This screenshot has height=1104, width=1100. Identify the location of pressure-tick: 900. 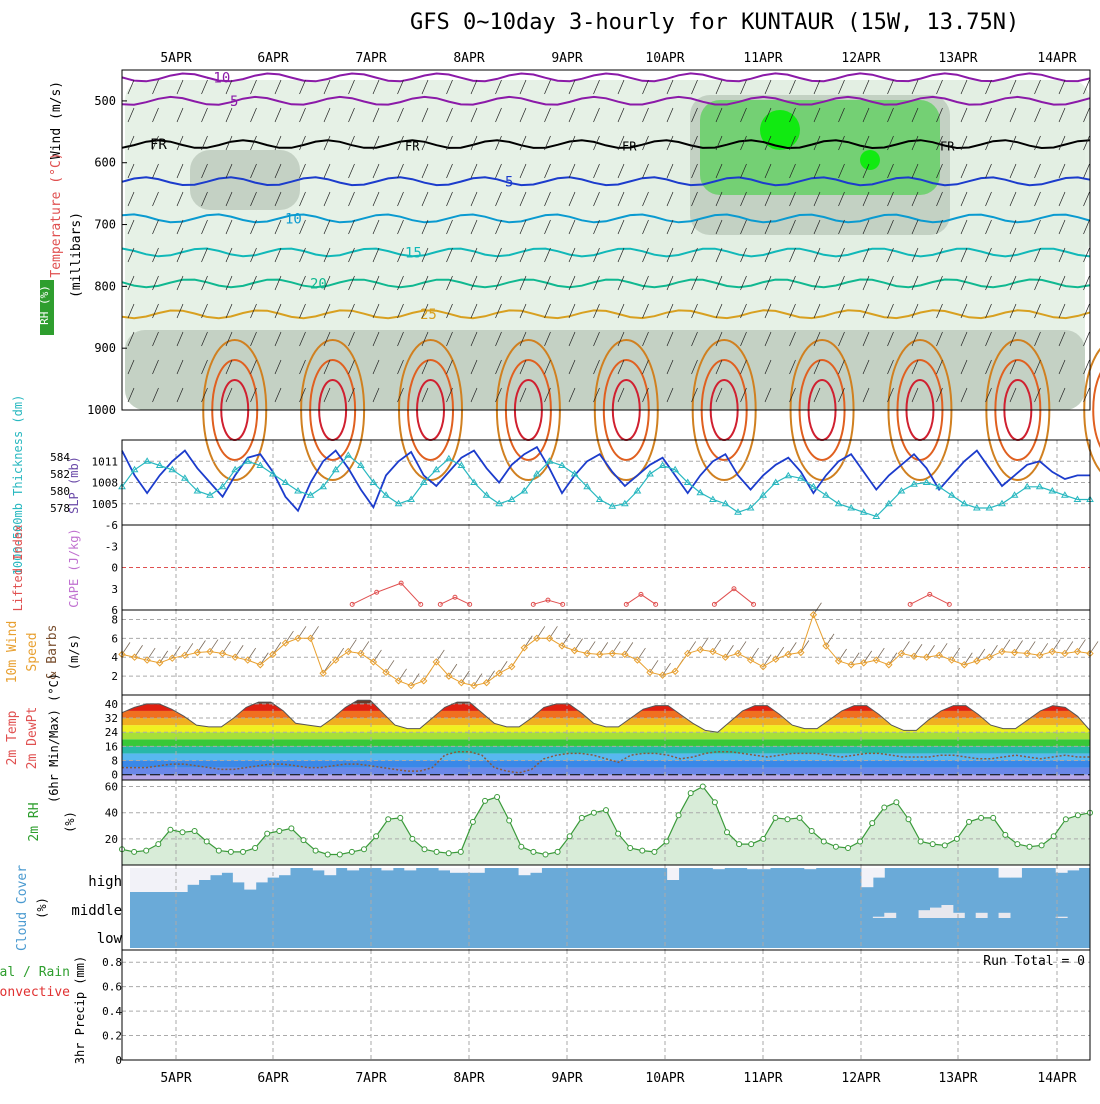
(105, 348).